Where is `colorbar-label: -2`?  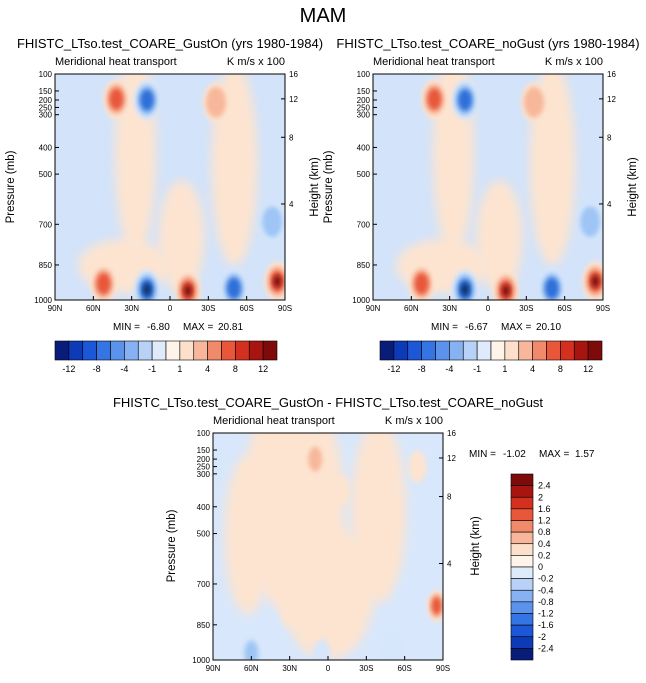
colorbar-label: -2 is located at coordinates (542, 637).